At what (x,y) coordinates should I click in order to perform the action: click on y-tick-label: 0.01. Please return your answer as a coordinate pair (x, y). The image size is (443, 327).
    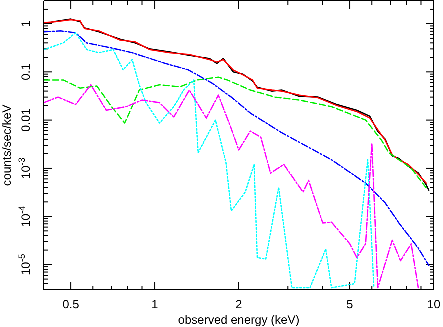
    Looking at the image, I should click on (26, 120).